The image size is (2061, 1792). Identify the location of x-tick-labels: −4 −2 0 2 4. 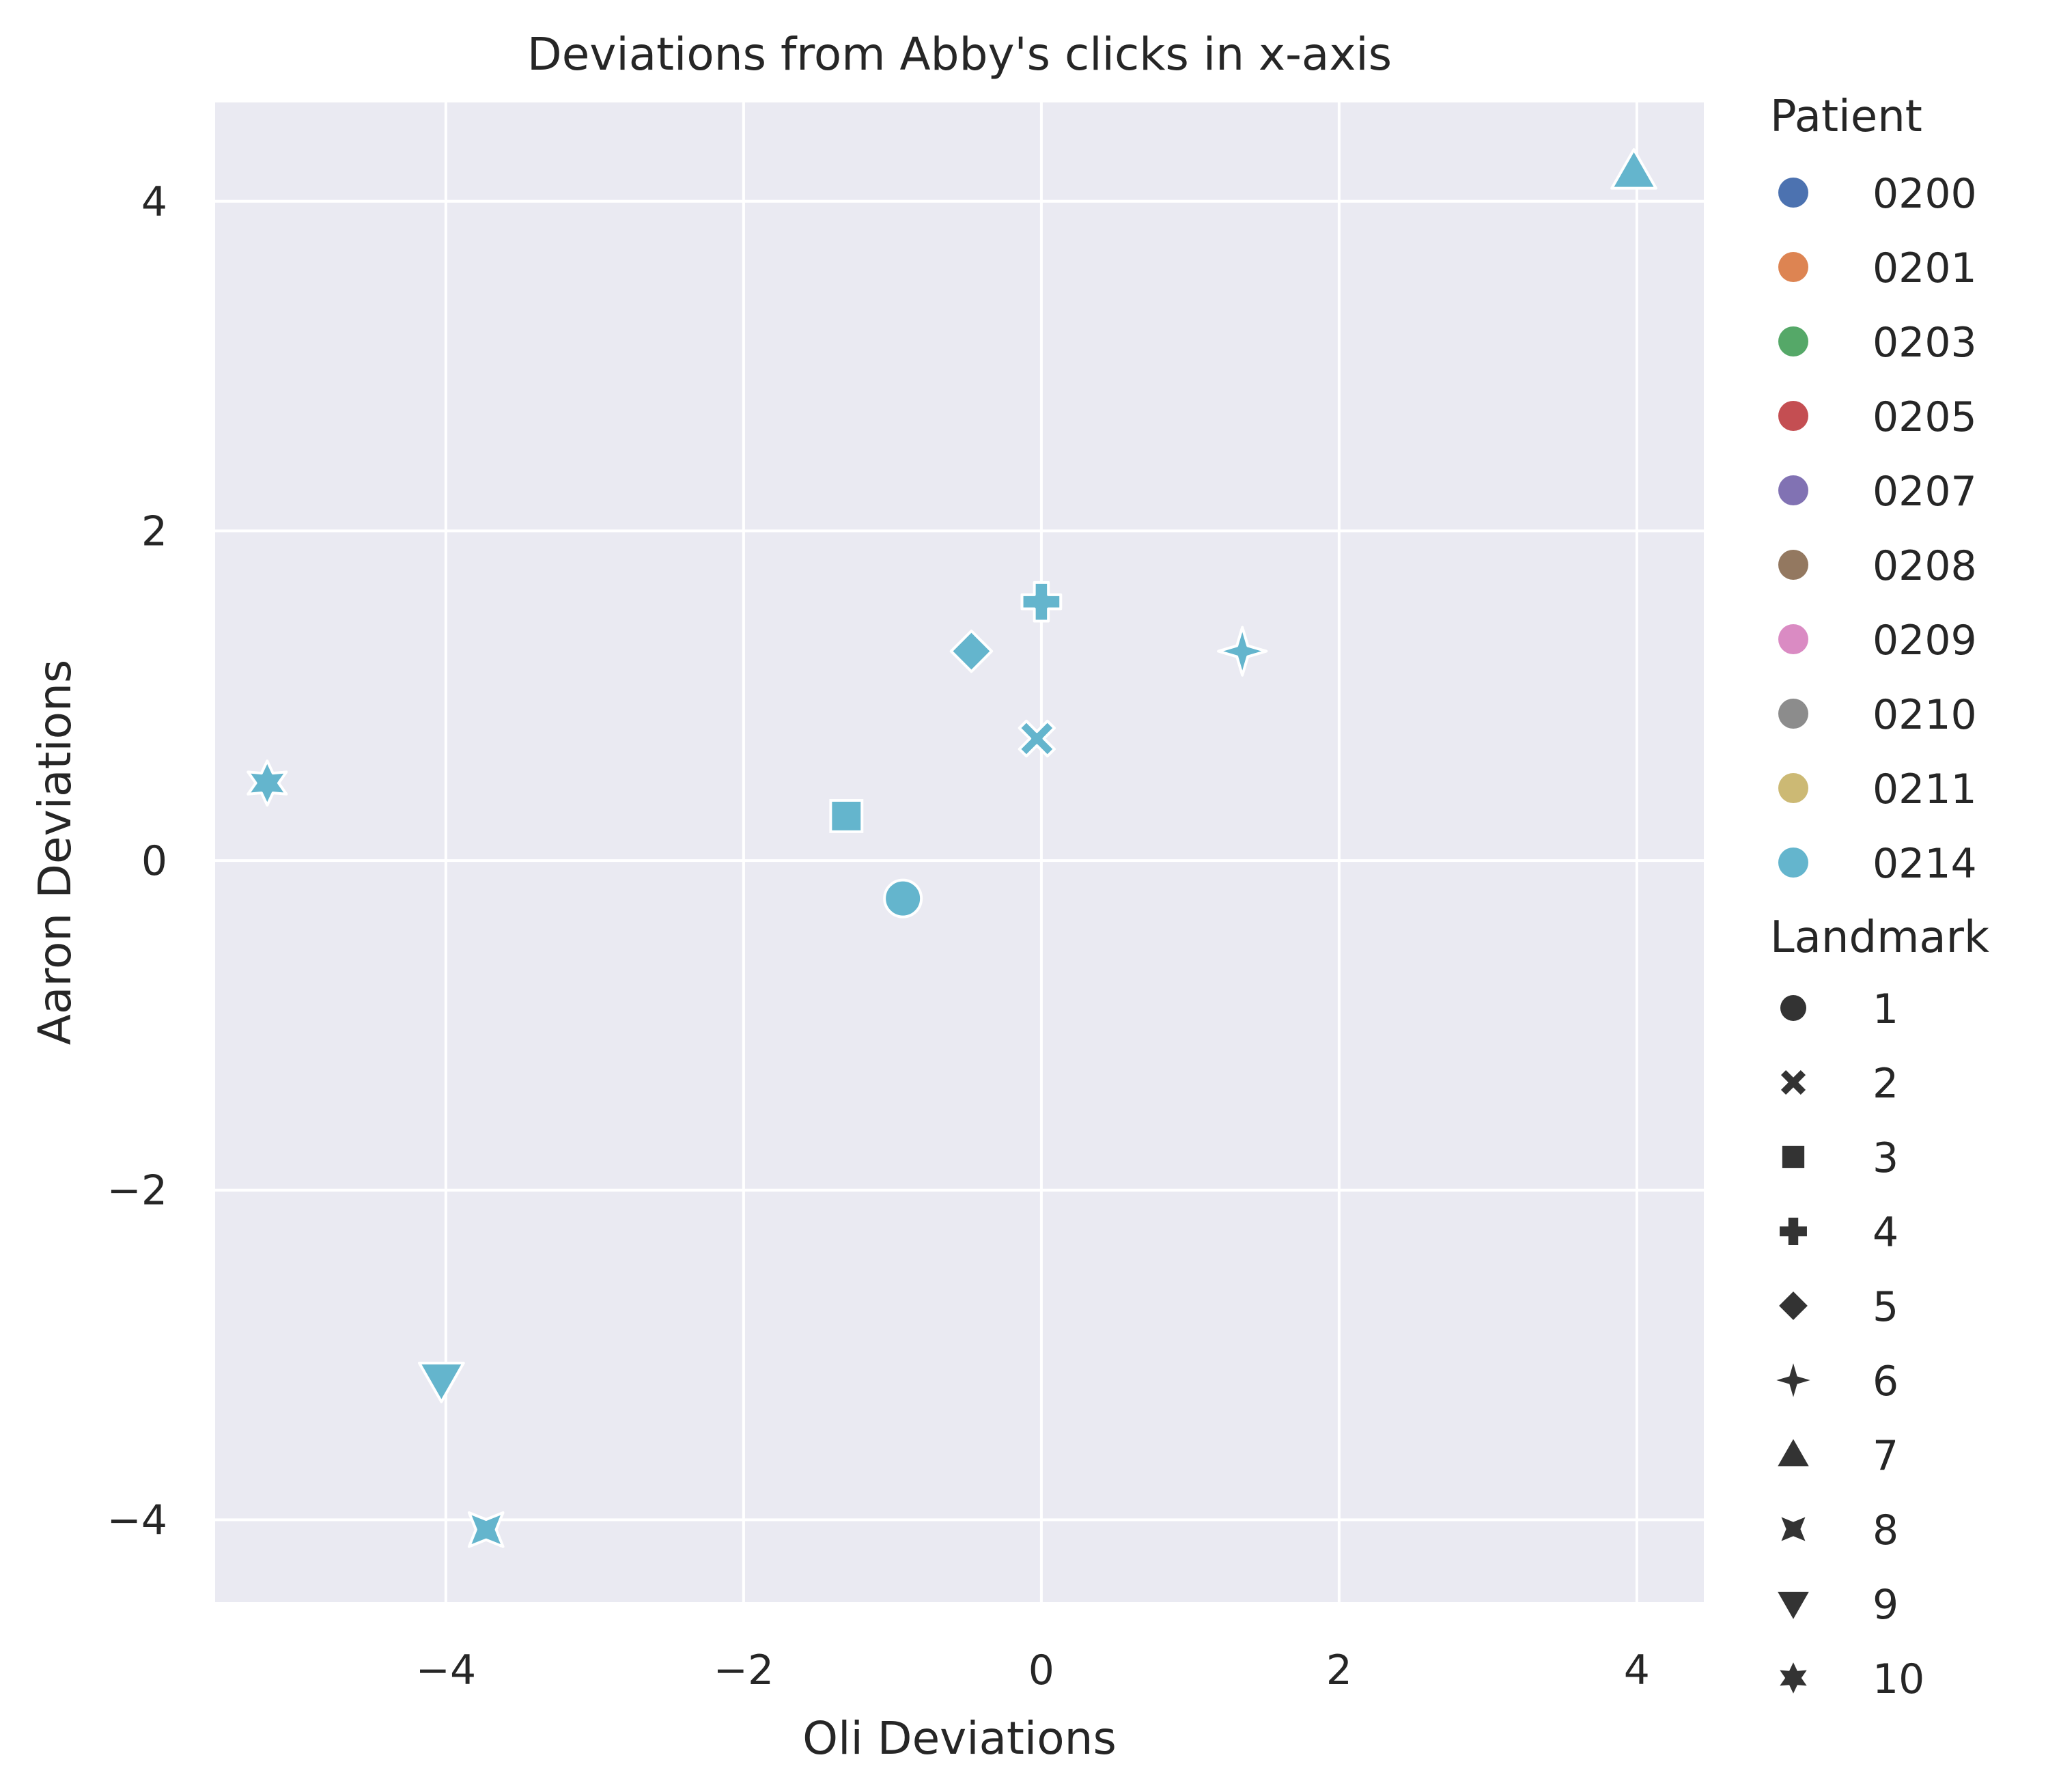
(1033, 1671).